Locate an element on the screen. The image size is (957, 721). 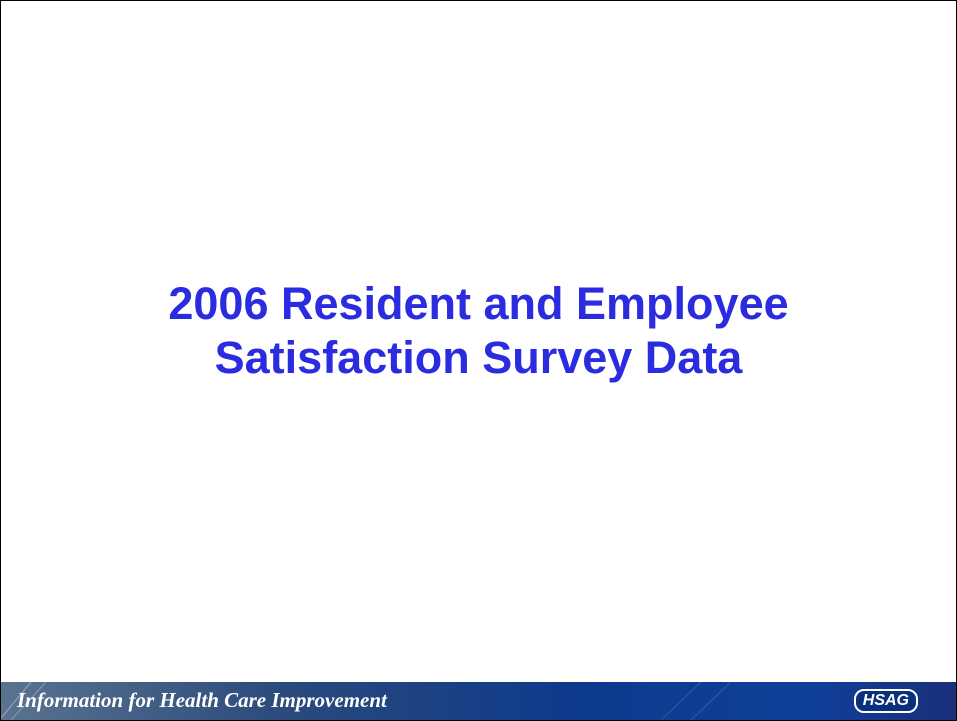
footer-tagline: Information for Health Care Improvement is located at coordinates (202, 700).